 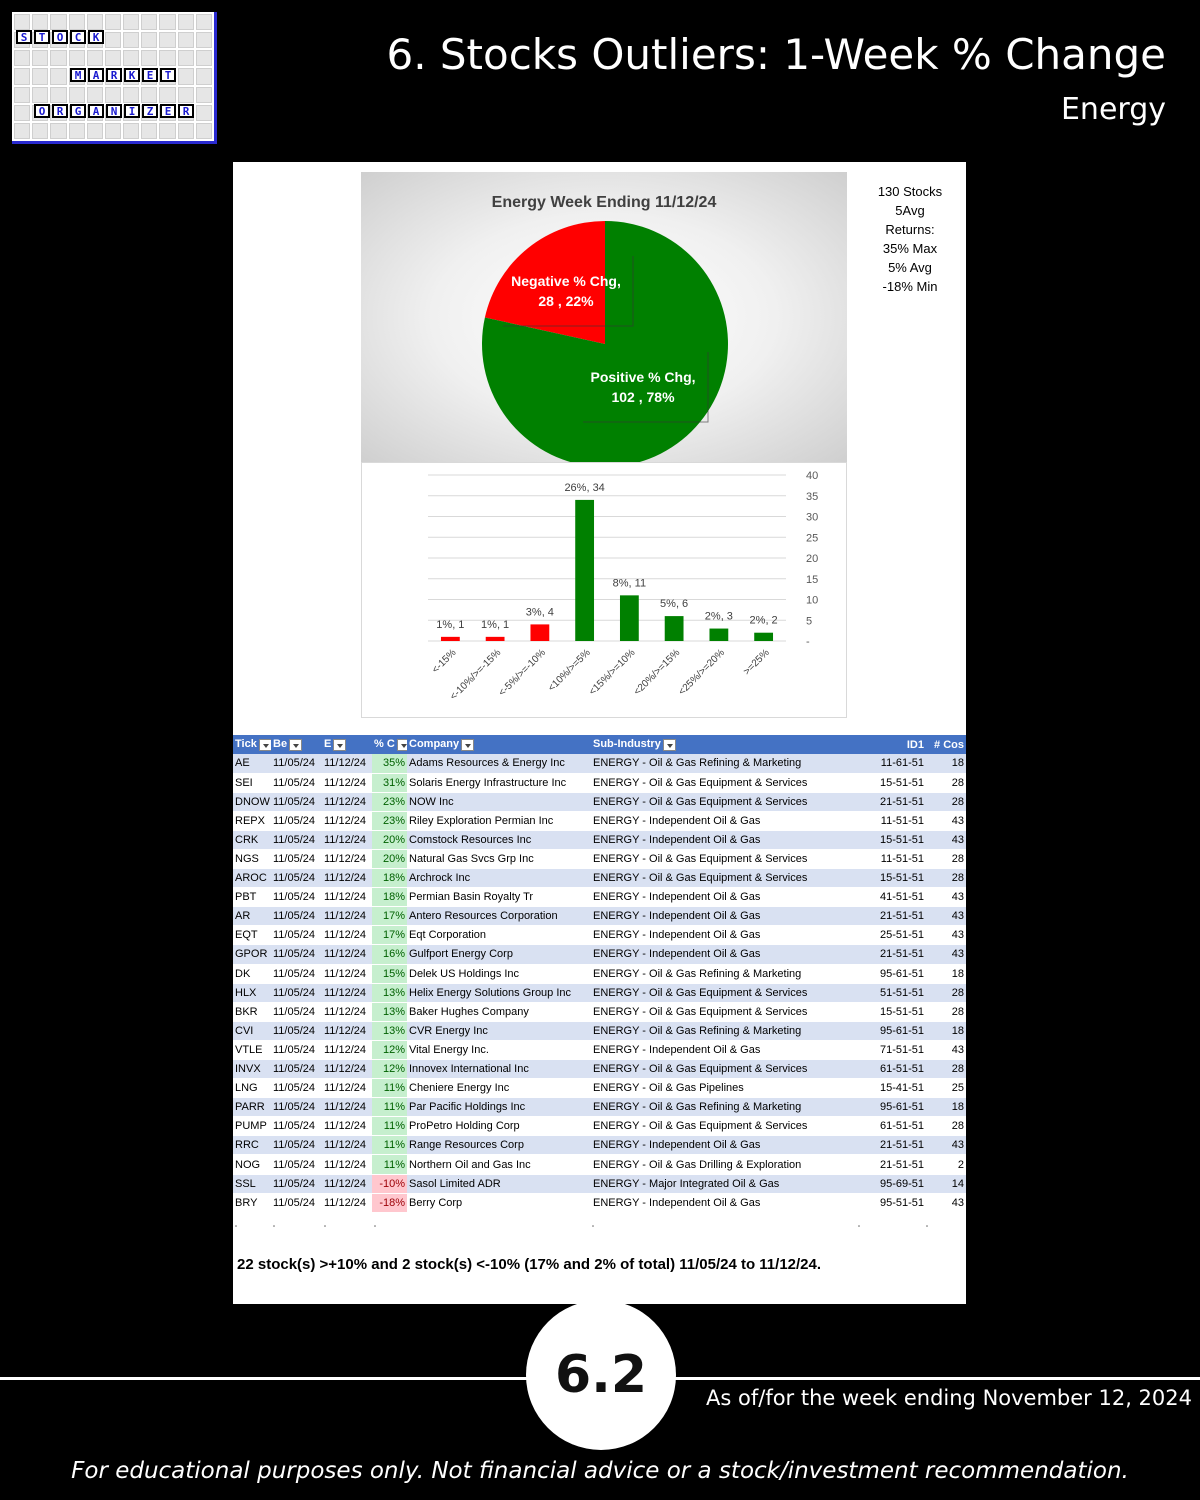 What do you see at coordinates (389, 897) in the screenshot?
I see `table-cell: 18%` at bounding box center [389, 897].